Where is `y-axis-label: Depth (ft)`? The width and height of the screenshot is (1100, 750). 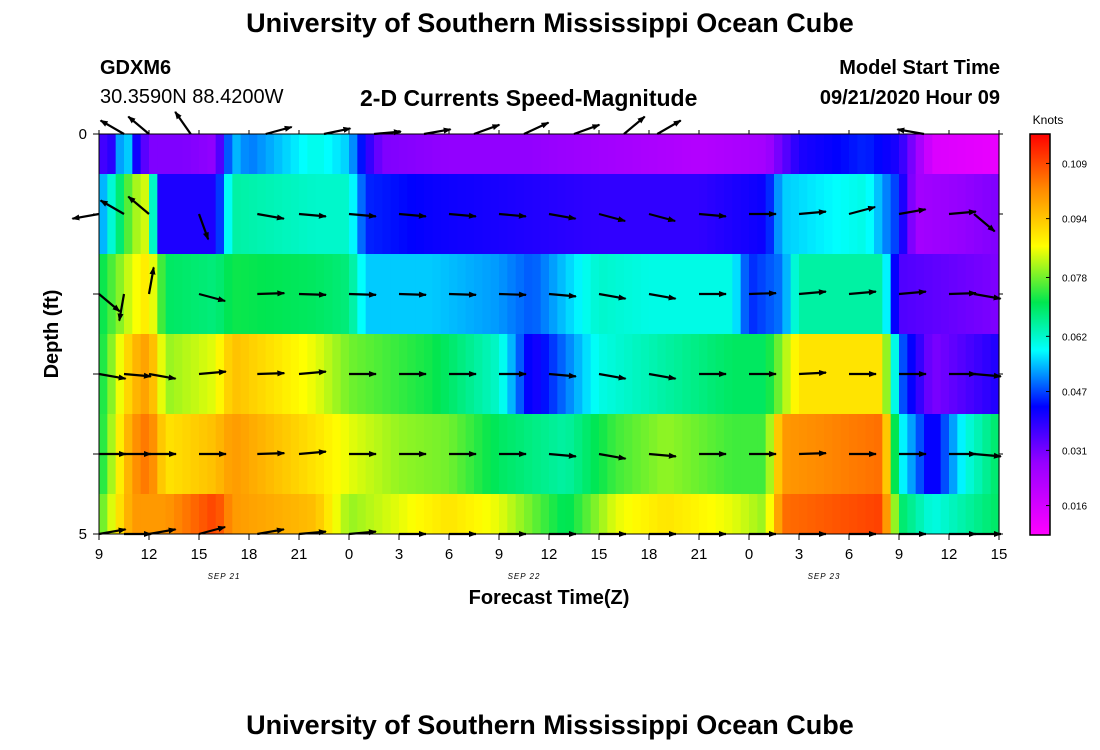
y-axis-label: Depth (ft) is located at coordinates (52, 334).